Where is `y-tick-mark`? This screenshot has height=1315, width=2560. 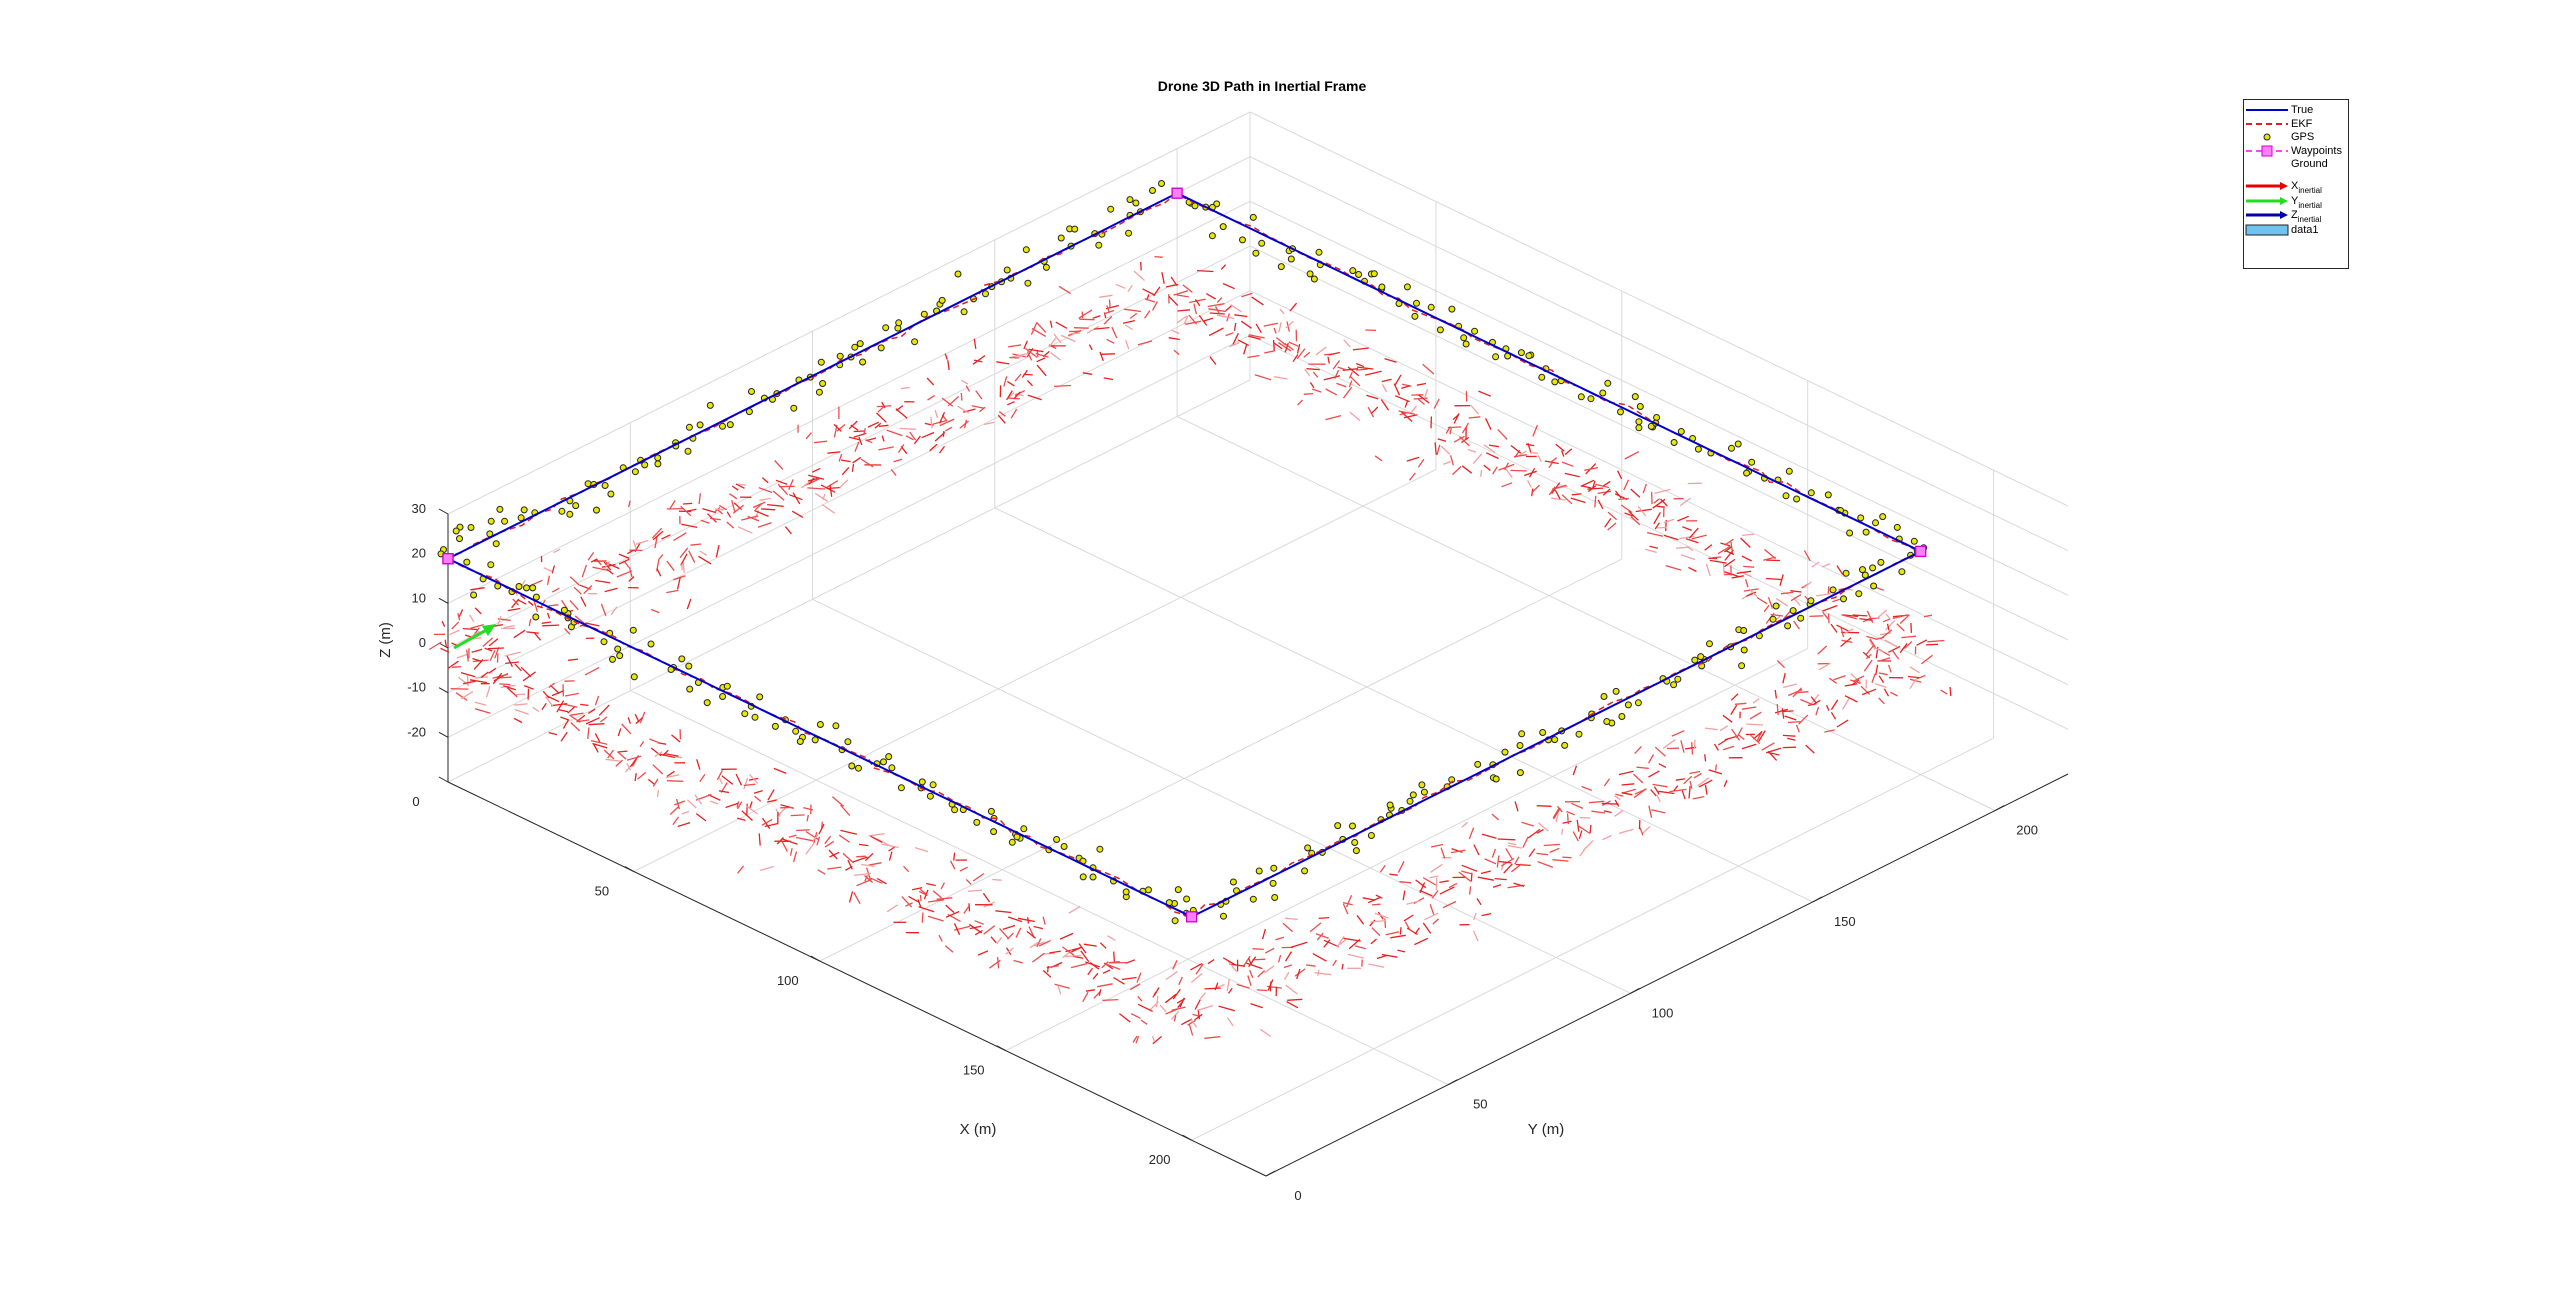
y-tick-mark is located at coordinates (1453, 1082).